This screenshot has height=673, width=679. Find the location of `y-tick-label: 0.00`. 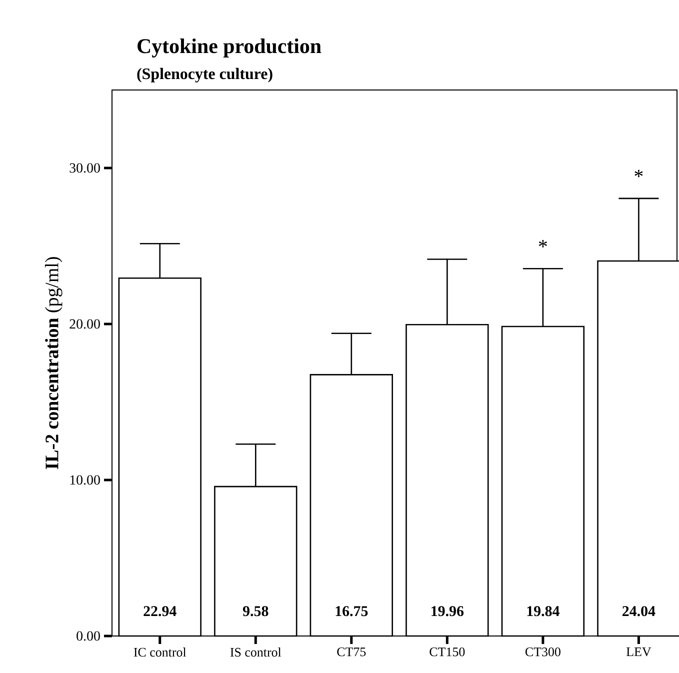

y-tick-label: 0.00 is located at coordinates (88, 636).